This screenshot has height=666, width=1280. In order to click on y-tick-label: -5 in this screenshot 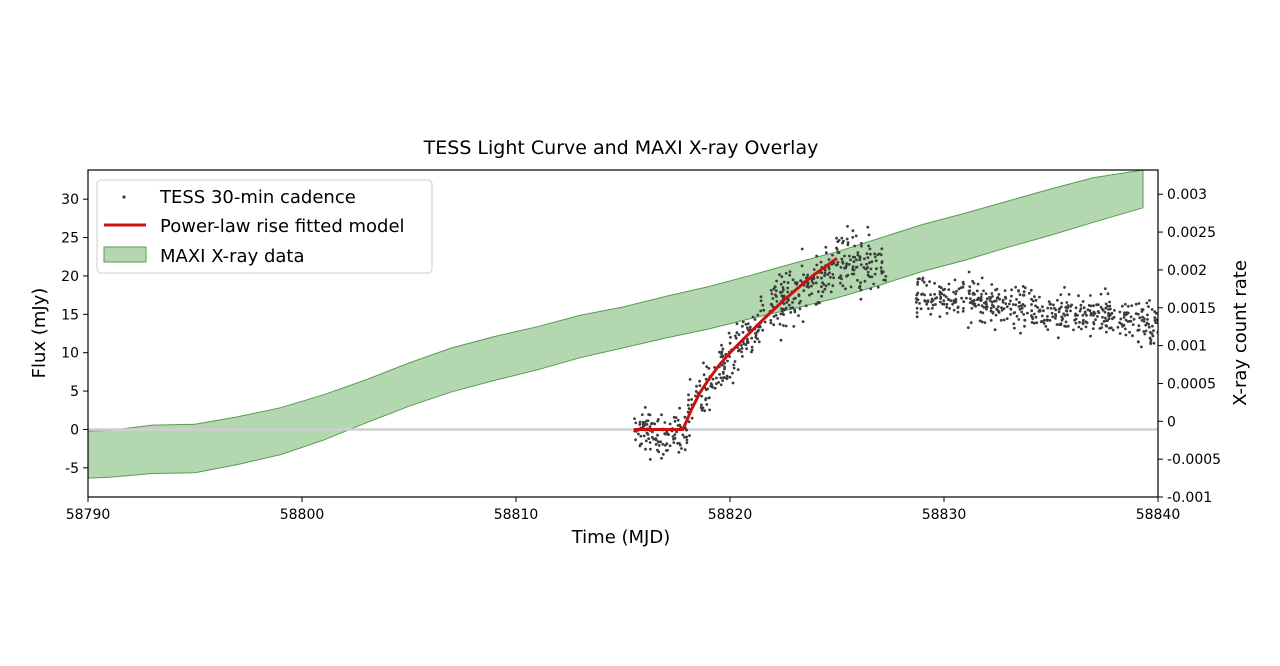, I will do `click(72, 469)`.